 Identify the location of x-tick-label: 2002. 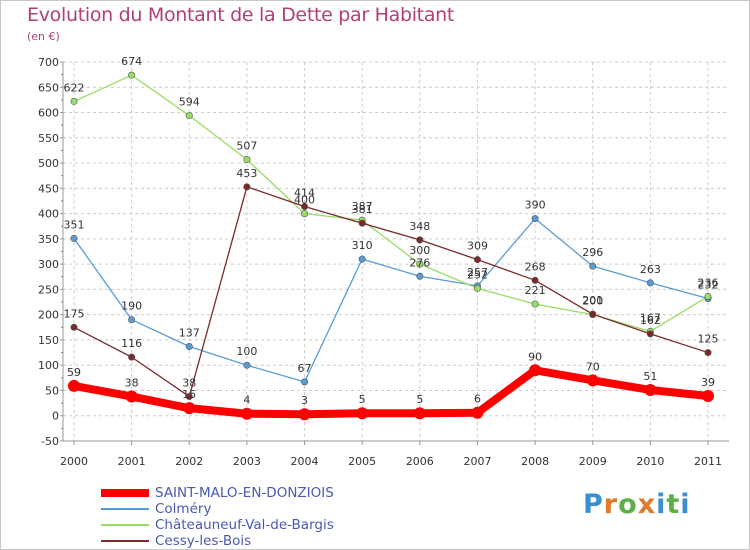
(189, 461).